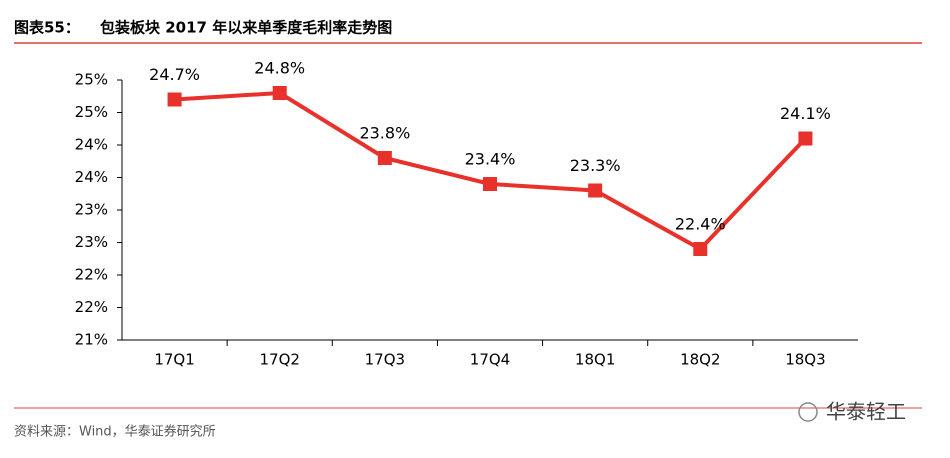 The image size is (950, 458). Describe the element at coordinates (805, 113) in the screenshot. I see `data-label: 24.1%` at that location.